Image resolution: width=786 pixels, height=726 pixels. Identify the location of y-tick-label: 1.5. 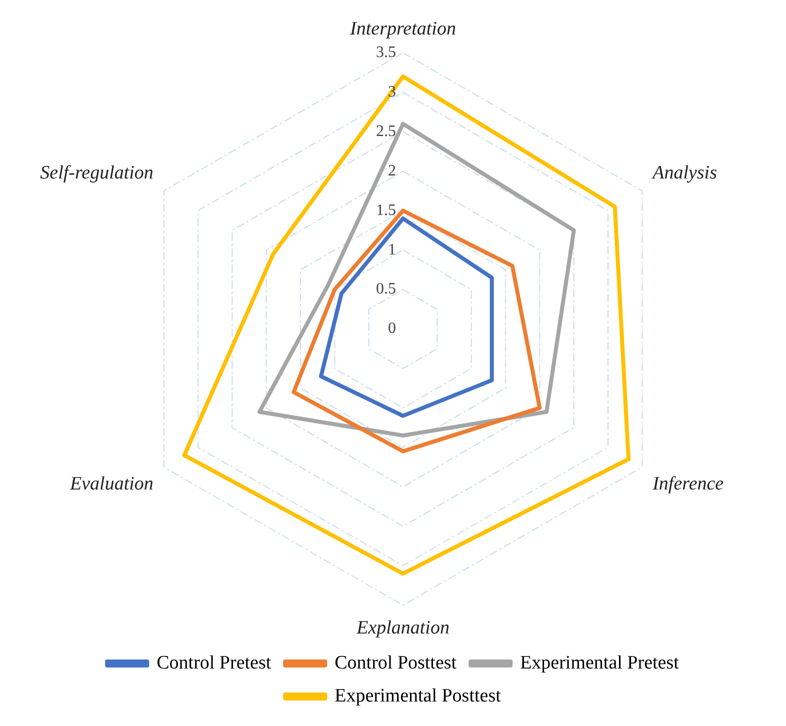
(386, 210).